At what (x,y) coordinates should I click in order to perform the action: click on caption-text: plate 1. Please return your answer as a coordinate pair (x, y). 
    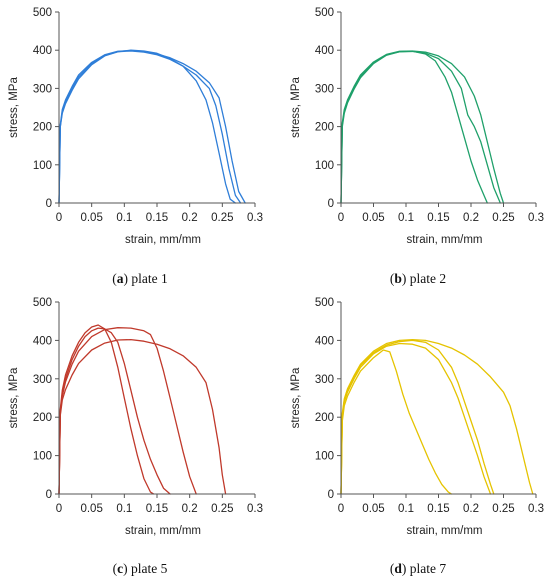
    Looking at the image, I should click on (149, 278).